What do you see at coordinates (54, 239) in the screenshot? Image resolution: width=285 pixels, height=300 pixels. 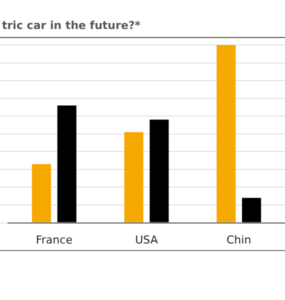 I see `x-tick-label: France` at bounding box center [54, 239].